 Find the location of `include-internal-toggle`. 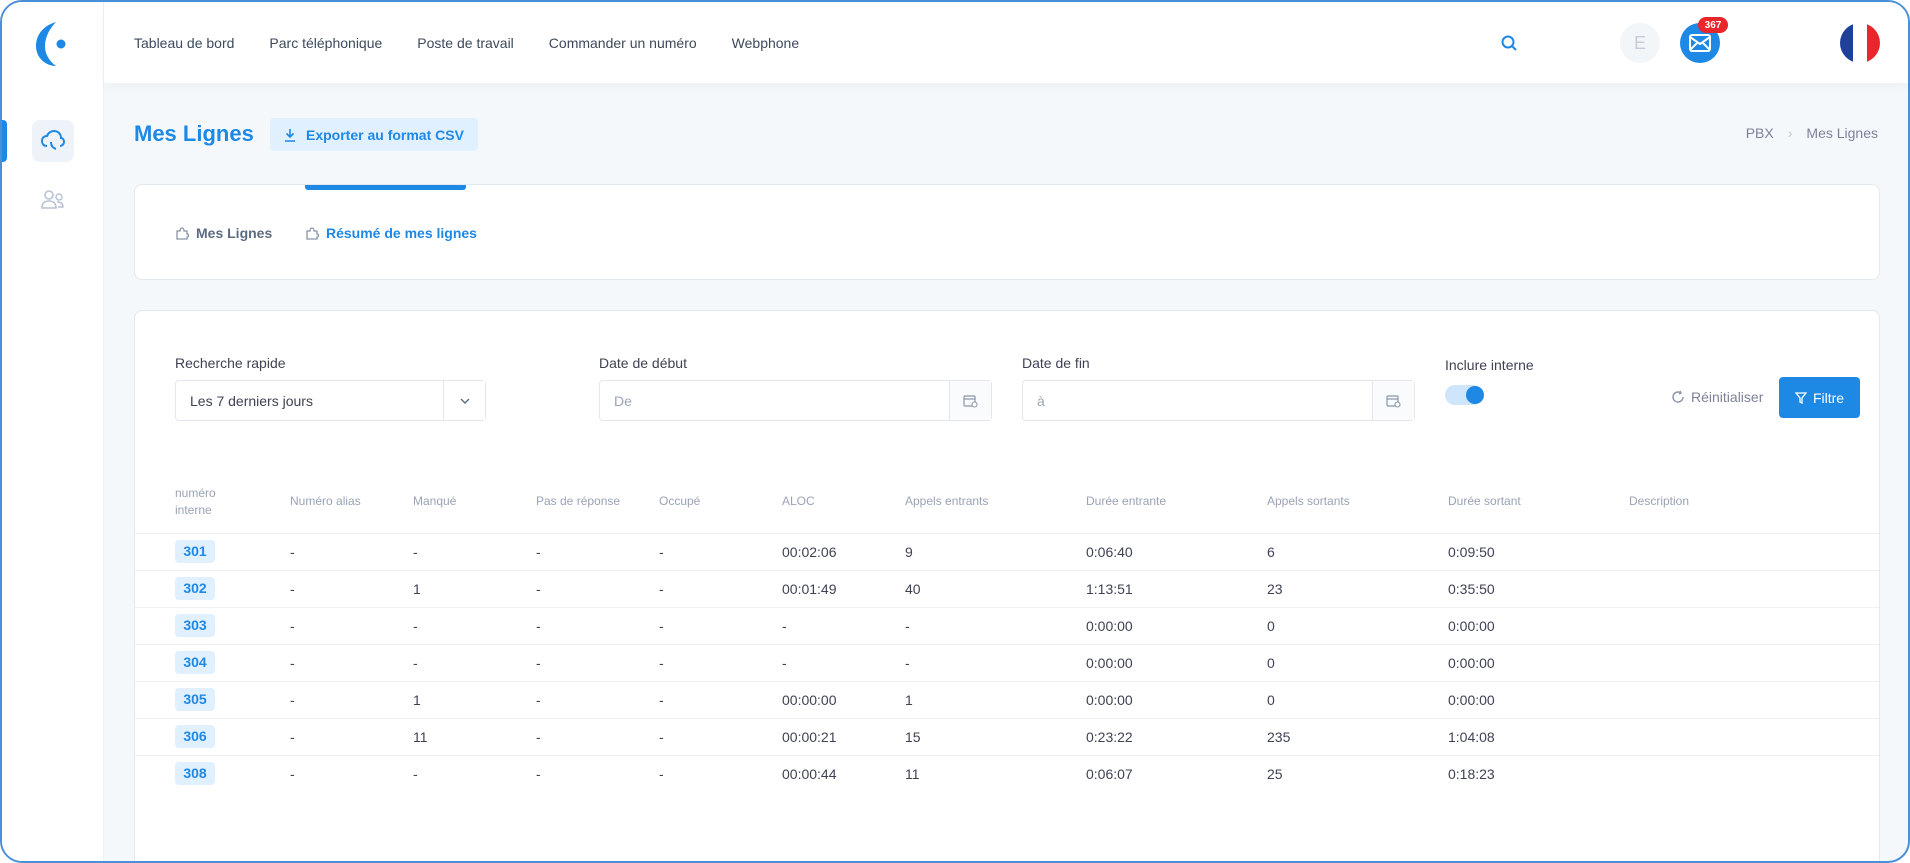

include-internal-toggle is located at coordinates (1464, 395).